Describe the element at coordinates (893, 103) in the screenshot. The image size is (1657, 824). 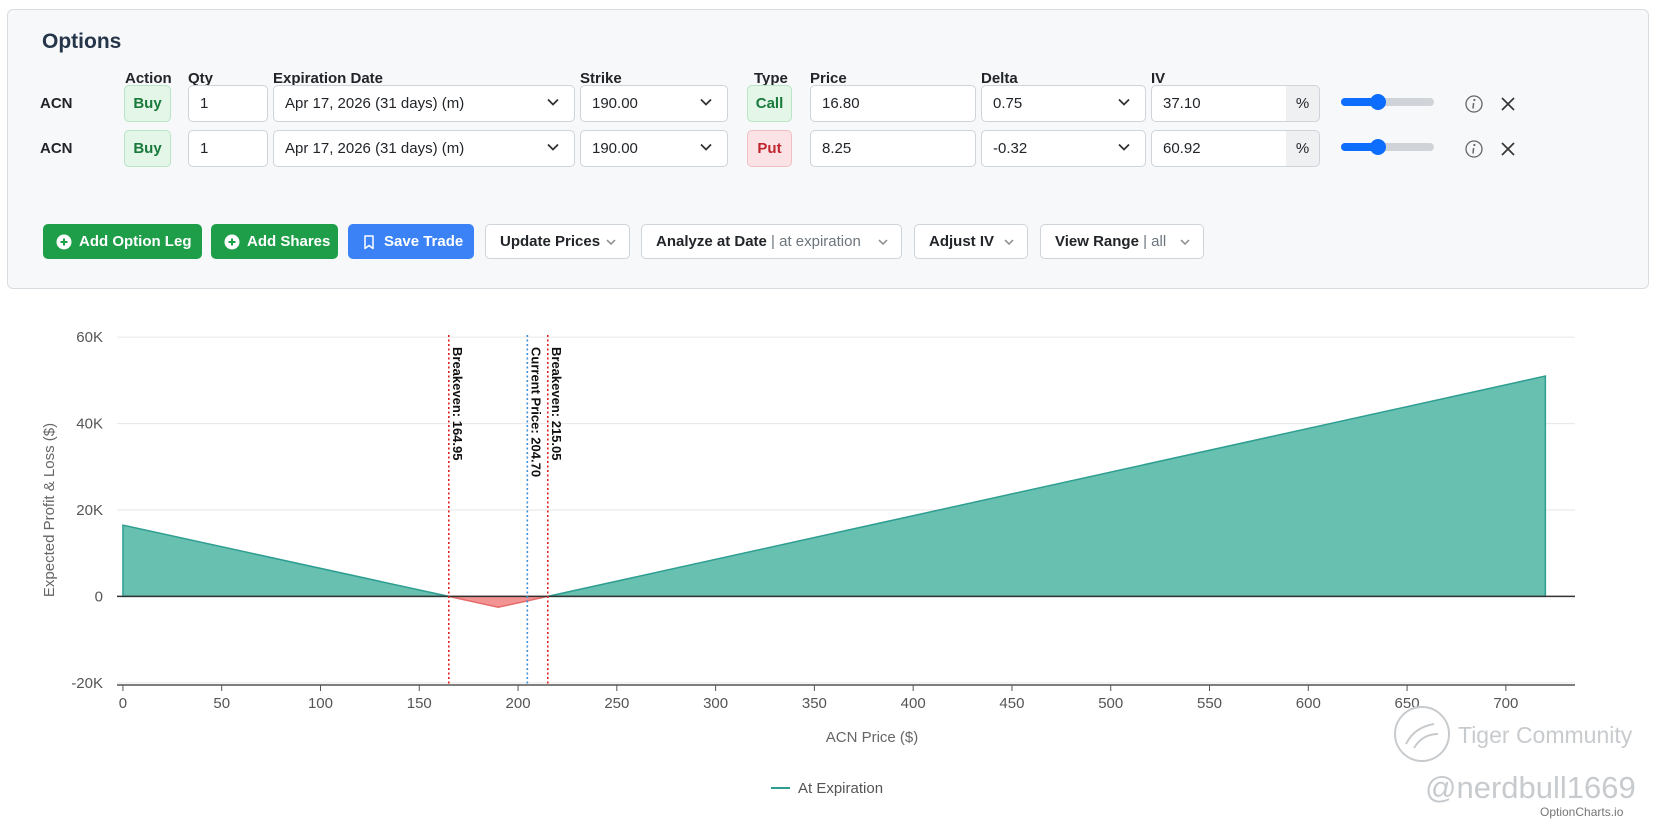
I see `price-input: 16.80` at that location.